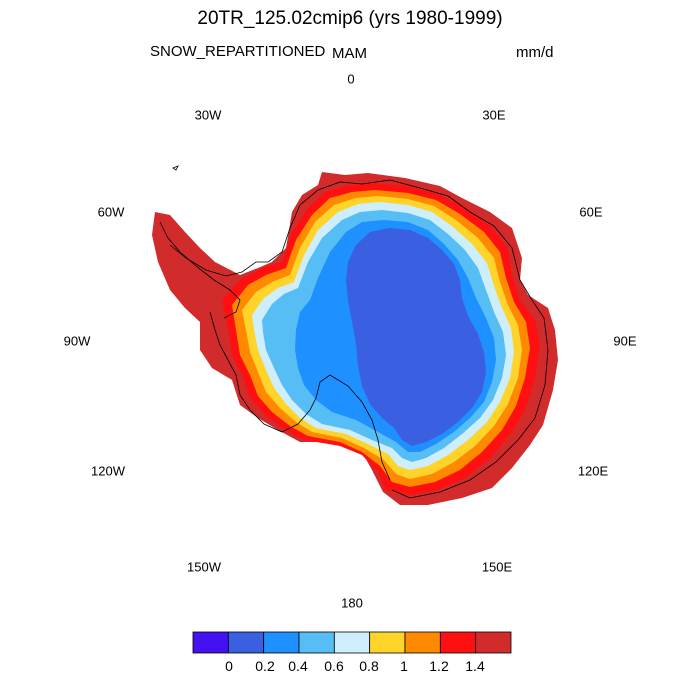 This screenshot has height=700, width=700. What do you see at coordinates (350, 18) in the screenshot?
I see `plot-title: 20TR_125.02cmip6 (yrs 1980-1999)` at bounding box center [350, 18].